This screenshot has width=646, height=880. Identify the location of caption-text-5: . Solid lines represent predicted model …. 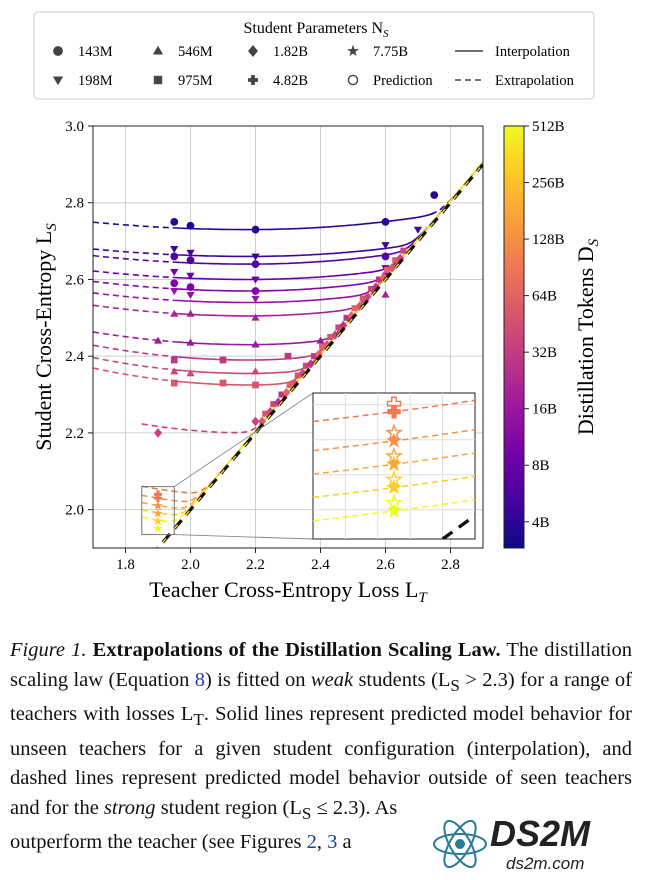
(321, 761).